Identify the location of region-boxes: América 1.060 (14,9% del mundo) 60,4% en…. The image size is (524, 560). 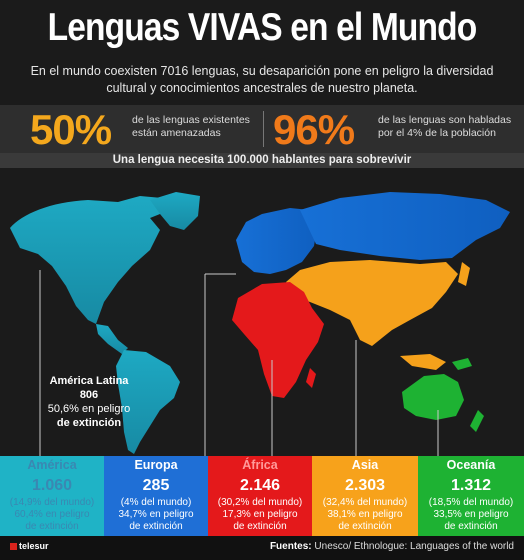
(262, 496).